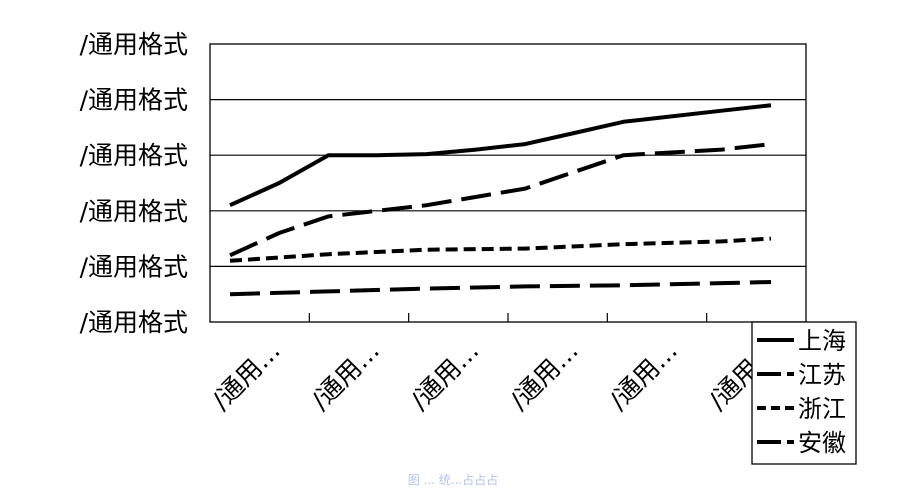 The width and height of the screenshot is (906, 489). I want to click on figure-caption: 图 ... 统...占占占, so click(453, 479).